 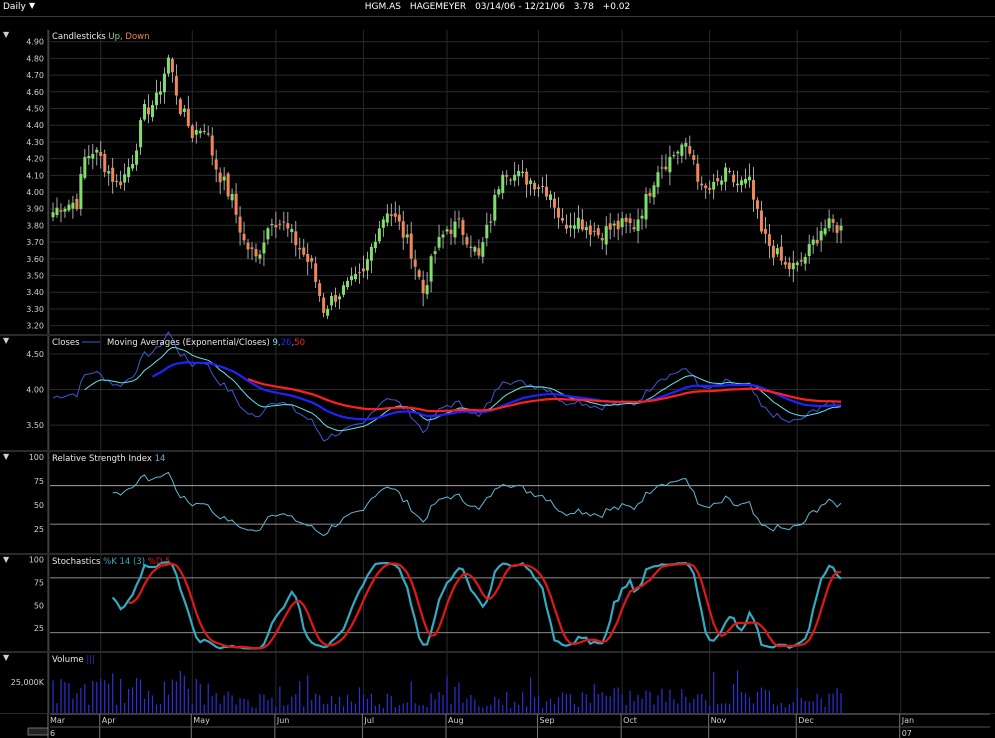 I want to click on rsi-panel: 25 50 75 100 Relative Strength Index 14, so click(x=509, y=495).